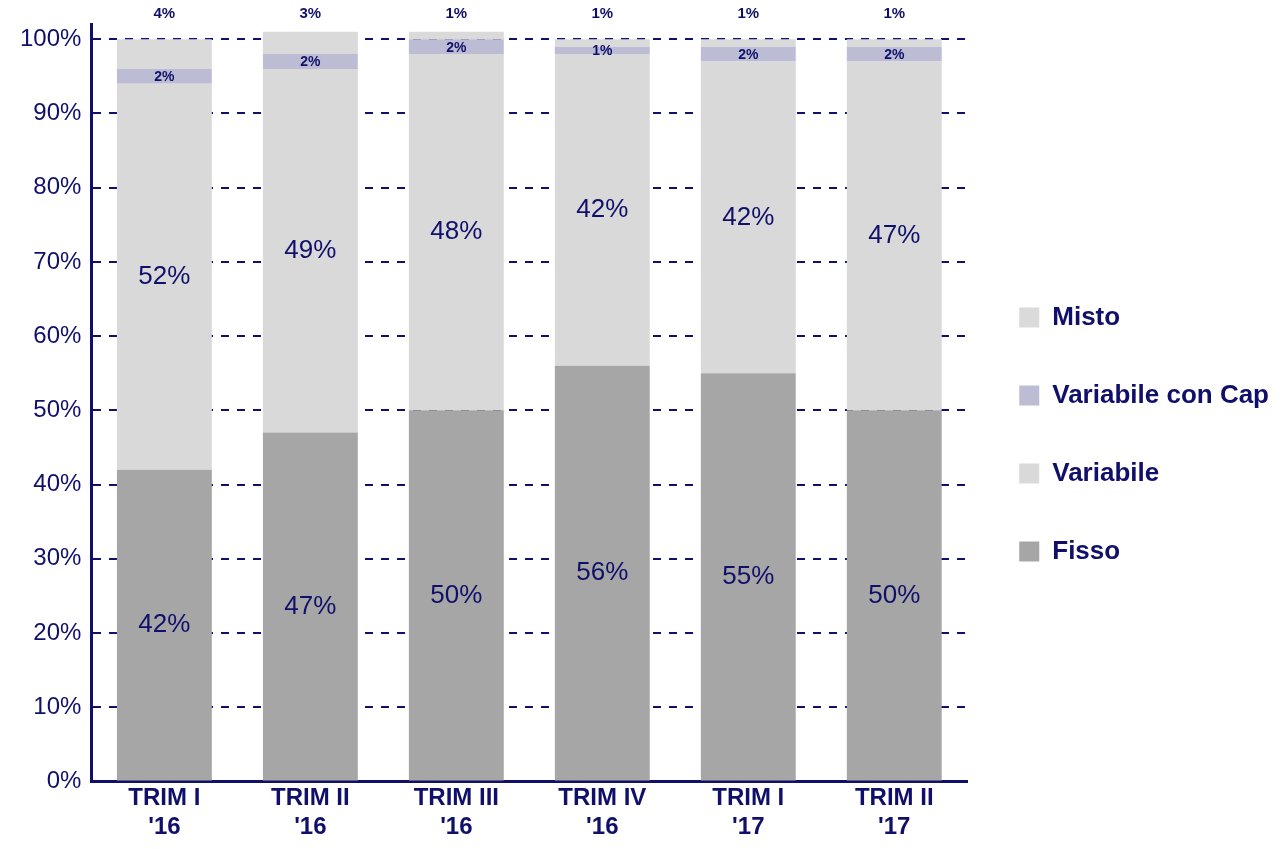 The image size is (1283, 849). I want to click on x-tick-label: TRIM II '17, so click(894, 811).